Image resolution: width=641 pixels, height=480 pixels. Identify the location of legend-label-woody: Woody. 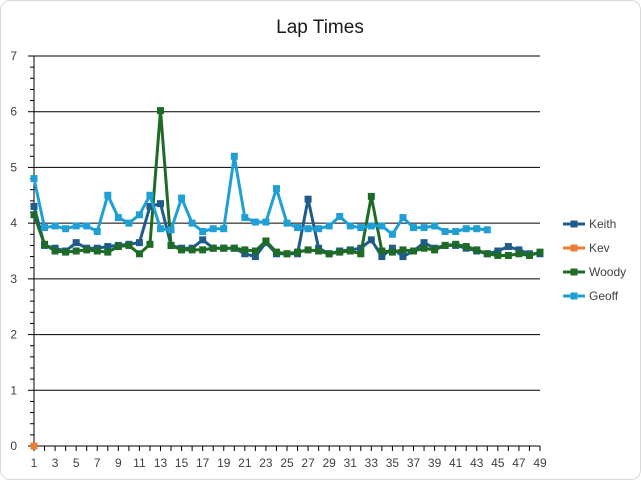
(607, 272).